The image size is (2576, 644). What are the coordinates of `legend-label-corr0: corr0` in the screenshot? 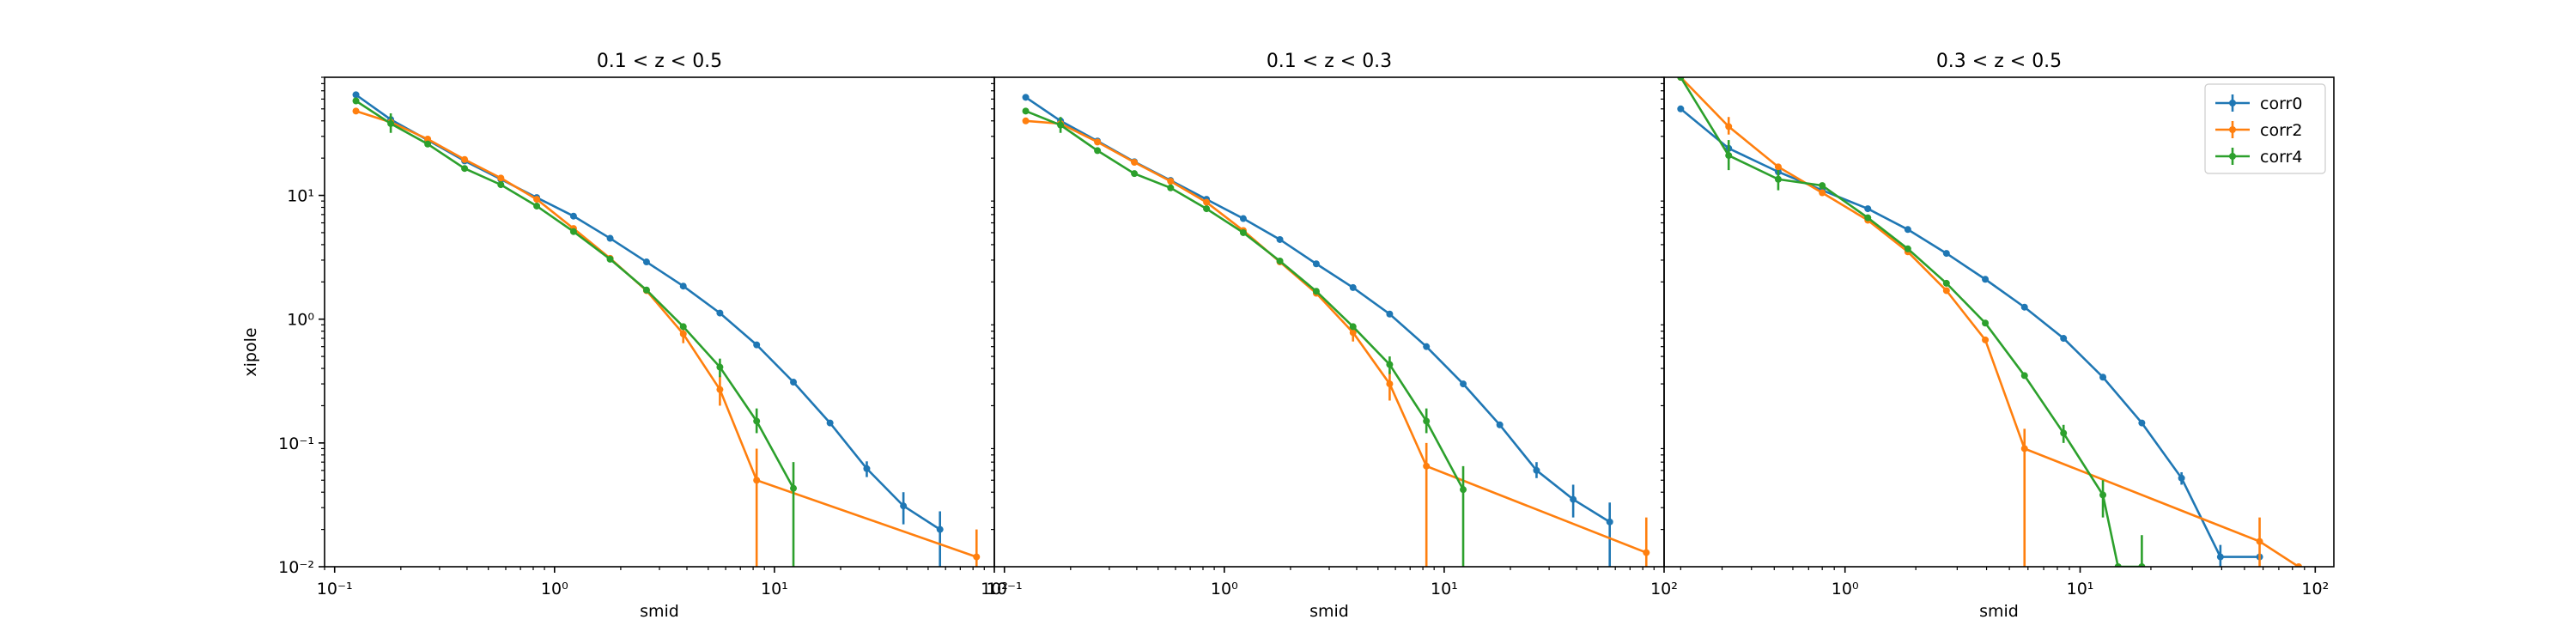 It's located at (2281, 104).